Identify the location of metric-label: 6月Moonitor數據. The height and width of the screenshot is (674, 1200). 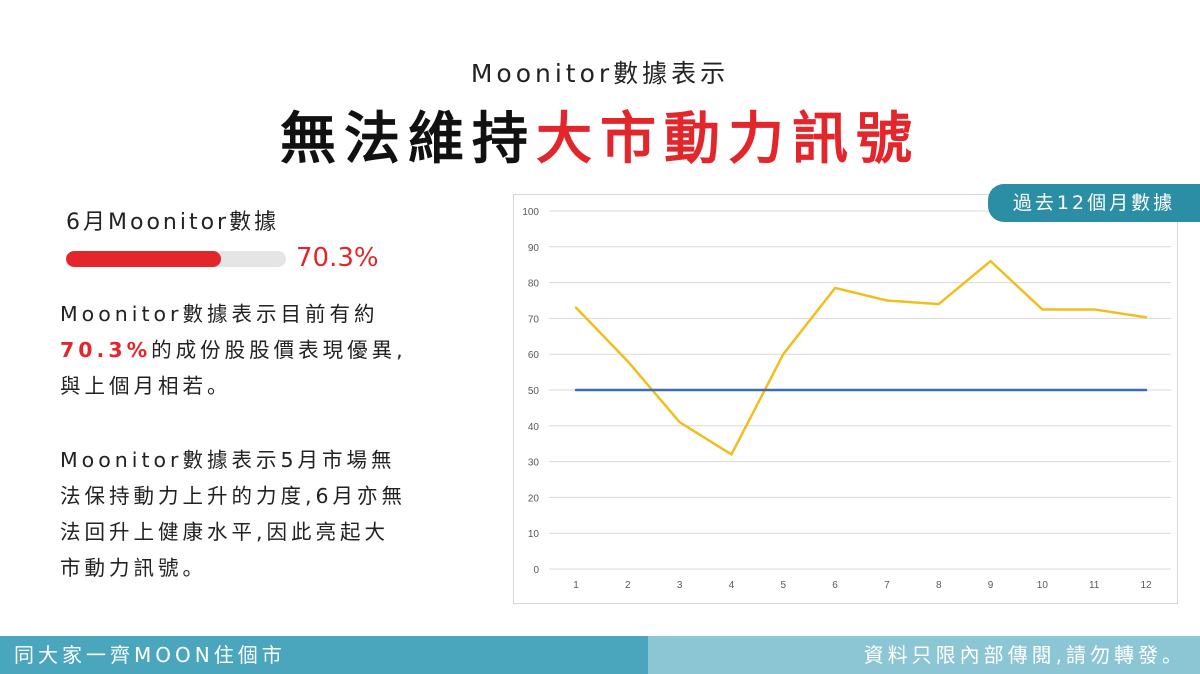
(173, 222).